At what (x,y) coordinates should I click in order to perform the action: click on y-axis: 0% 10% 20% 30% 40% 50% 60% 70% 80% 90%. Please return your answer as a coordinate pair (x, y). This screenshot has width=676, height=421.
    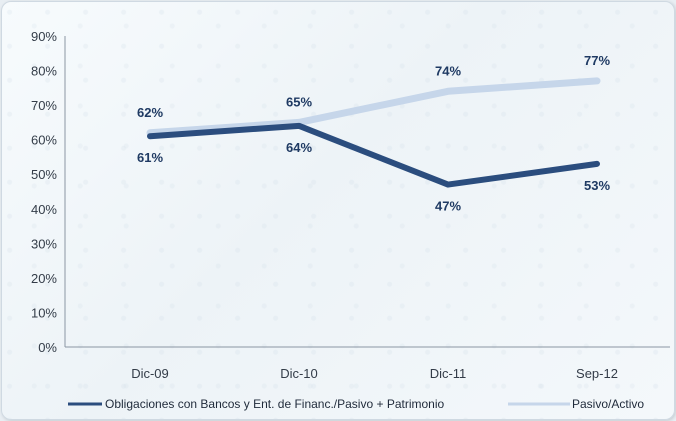
    Looking at the image, I should click on (48, 192).